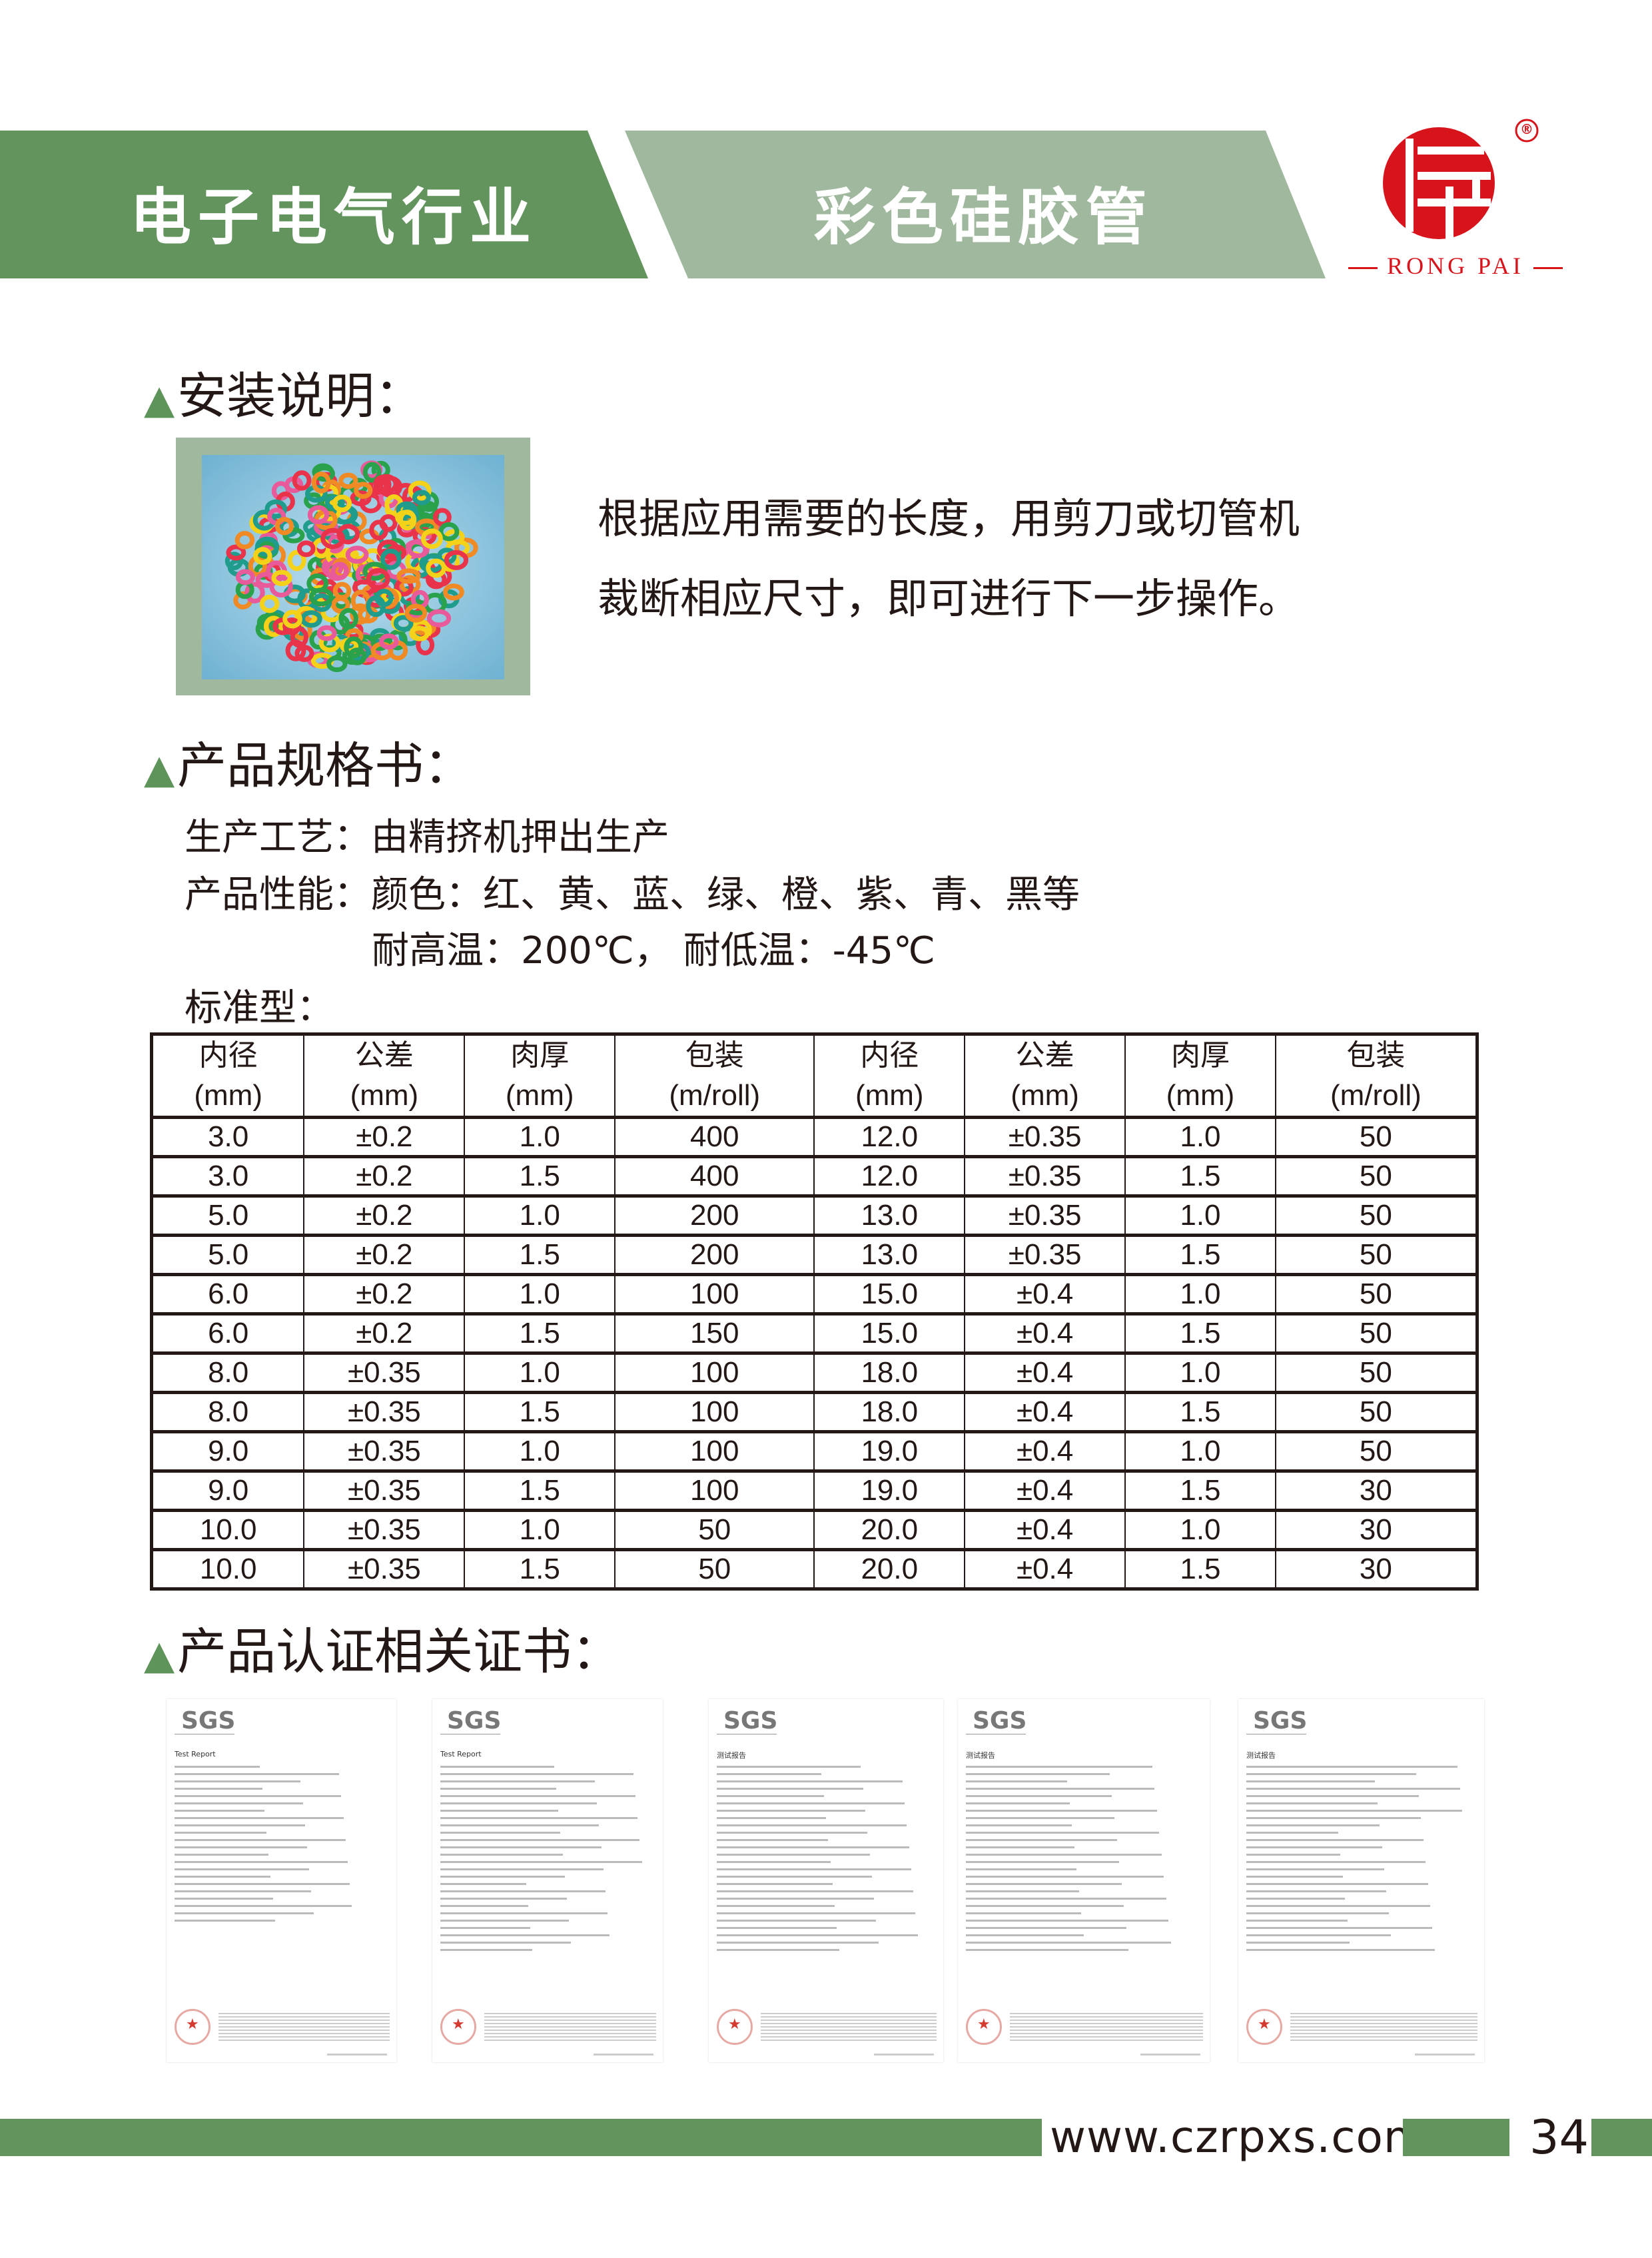  What do you see at coordinates (228, 1569) in the screenshot?
I see `table-cell: 10.0` at bounding box center [228, 1569].